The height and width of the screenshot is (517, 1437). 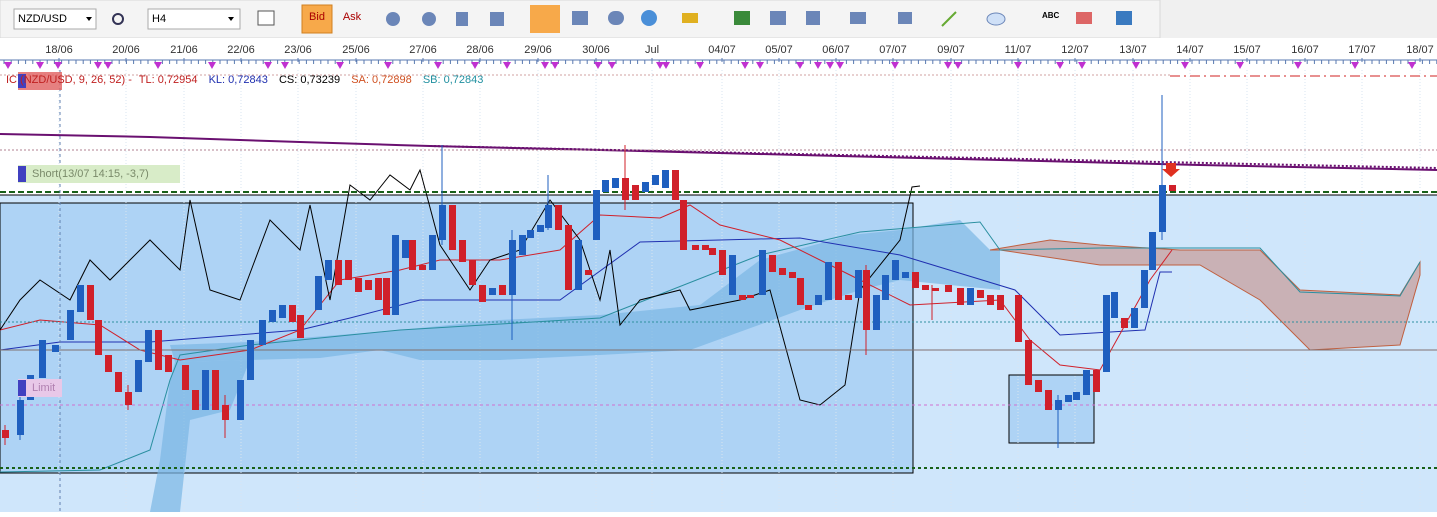 I want to click on template, so click(x=778, y=18).